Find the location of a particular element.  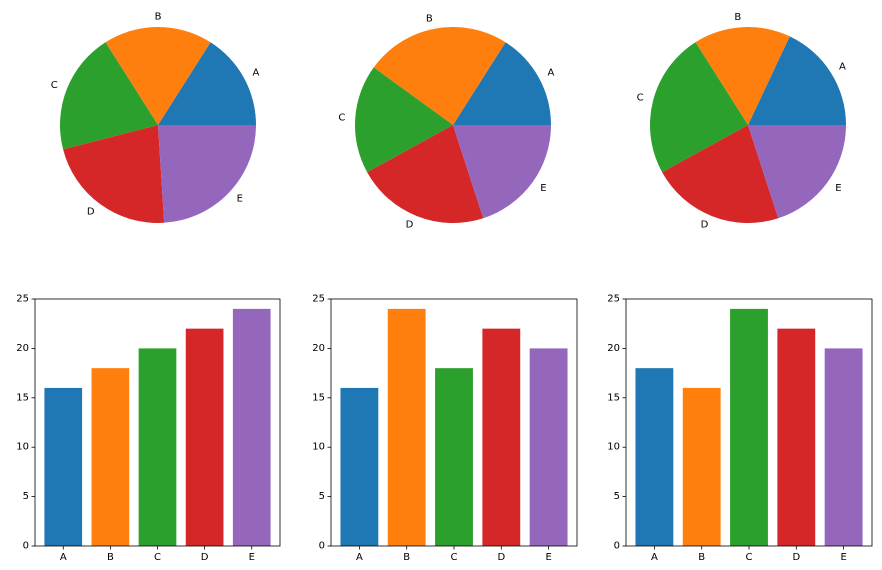

pie-chart-3: A B C D E is located at coordinates (741, 121).